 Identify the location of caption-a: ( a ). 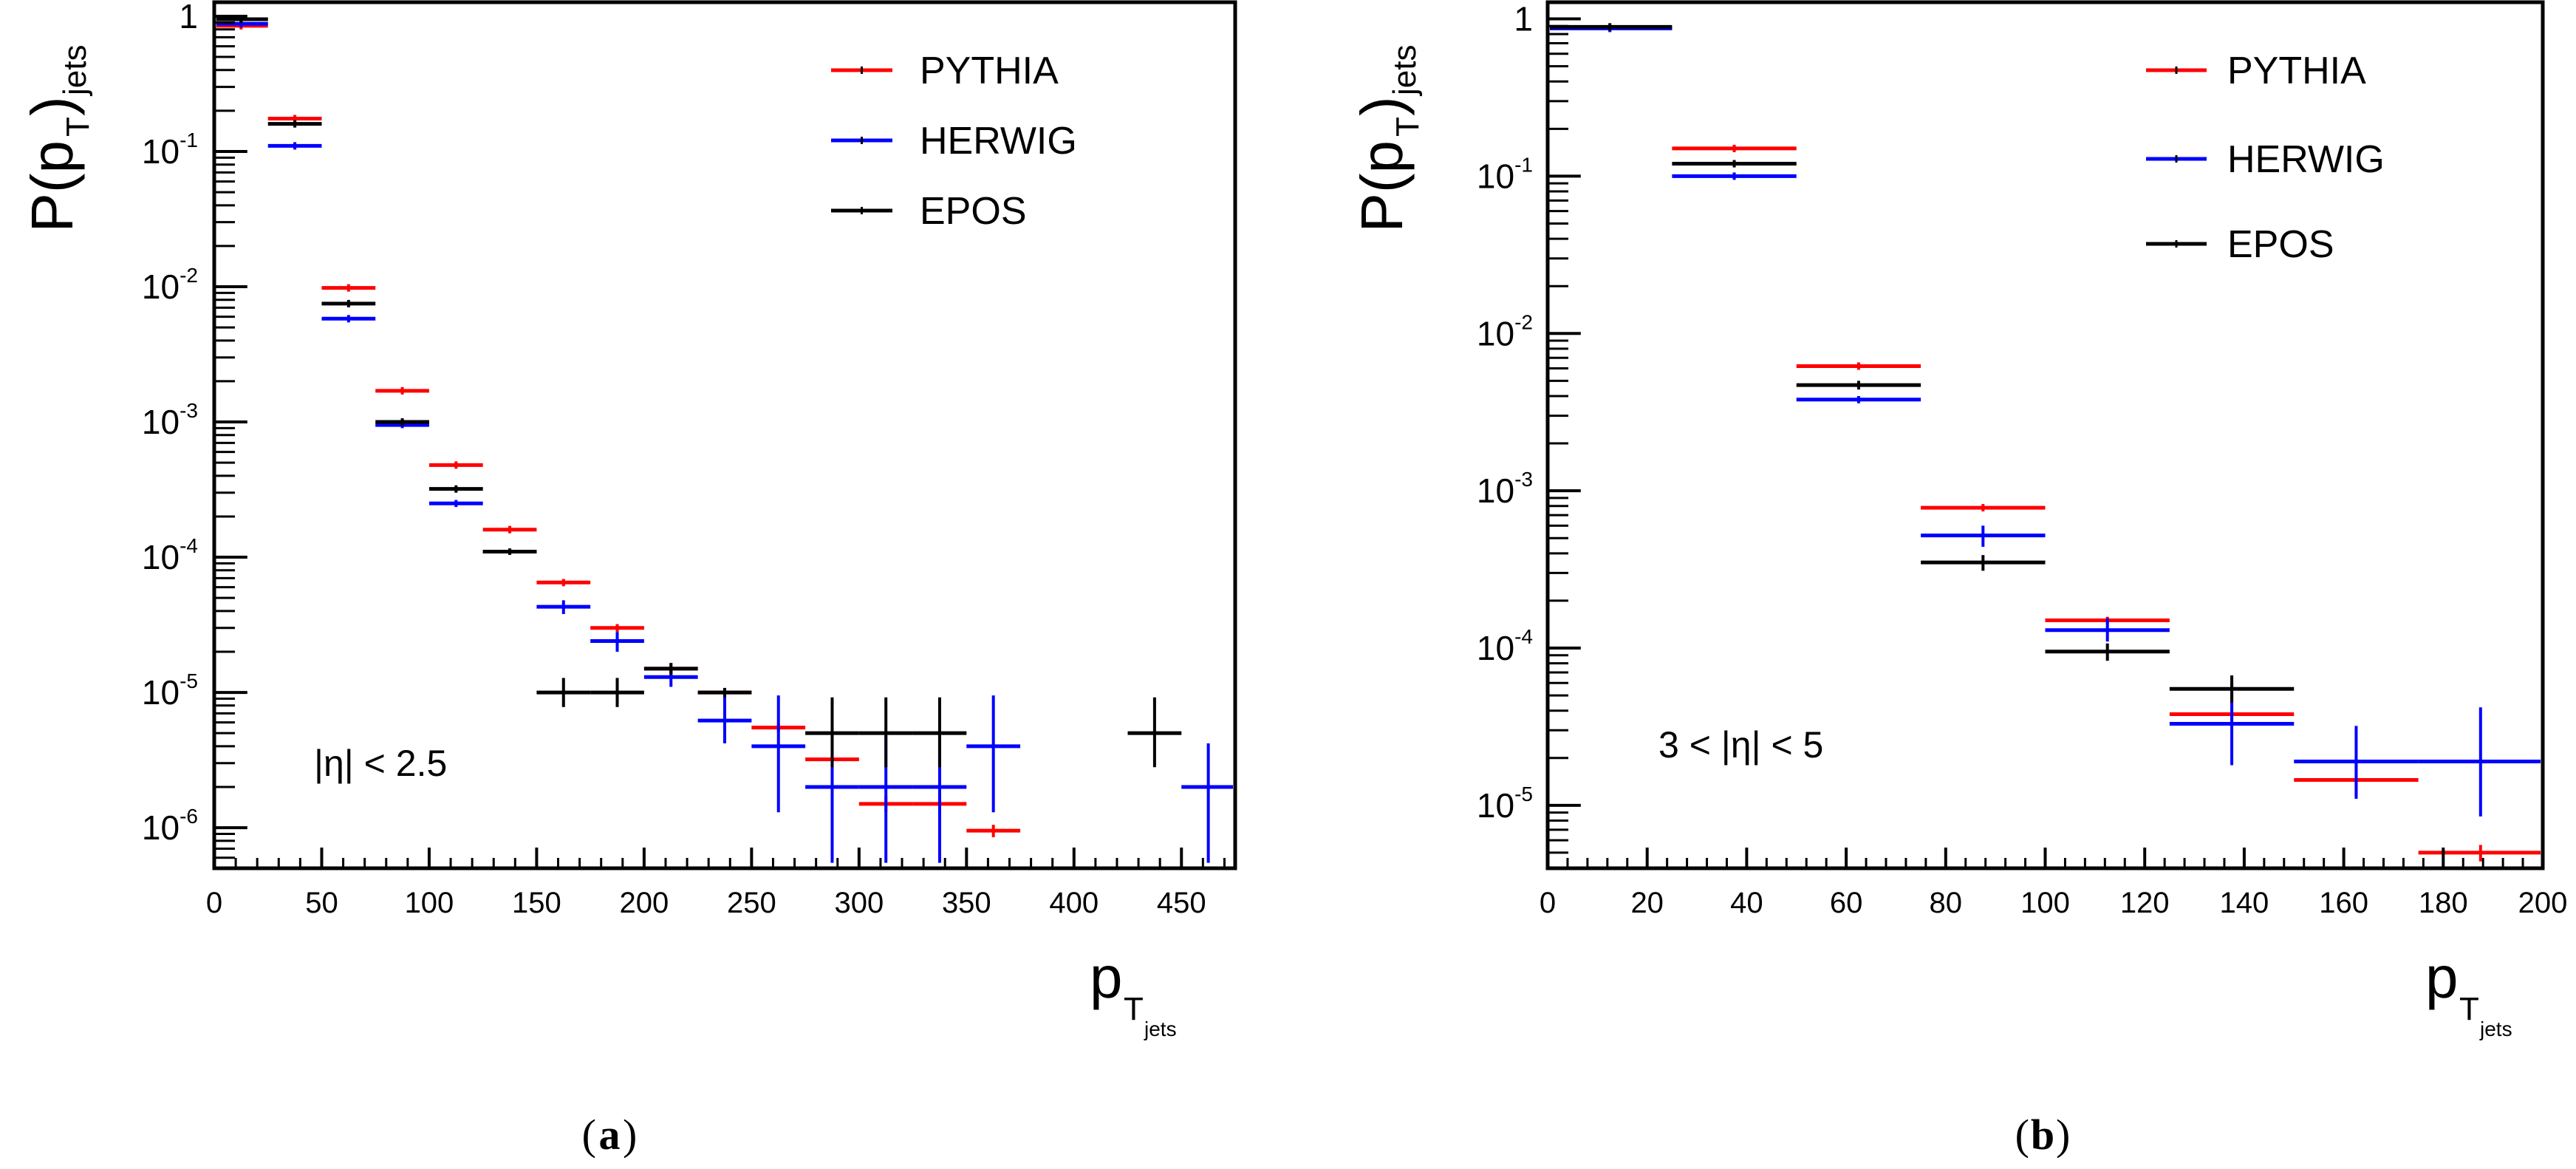
(610, 1135).